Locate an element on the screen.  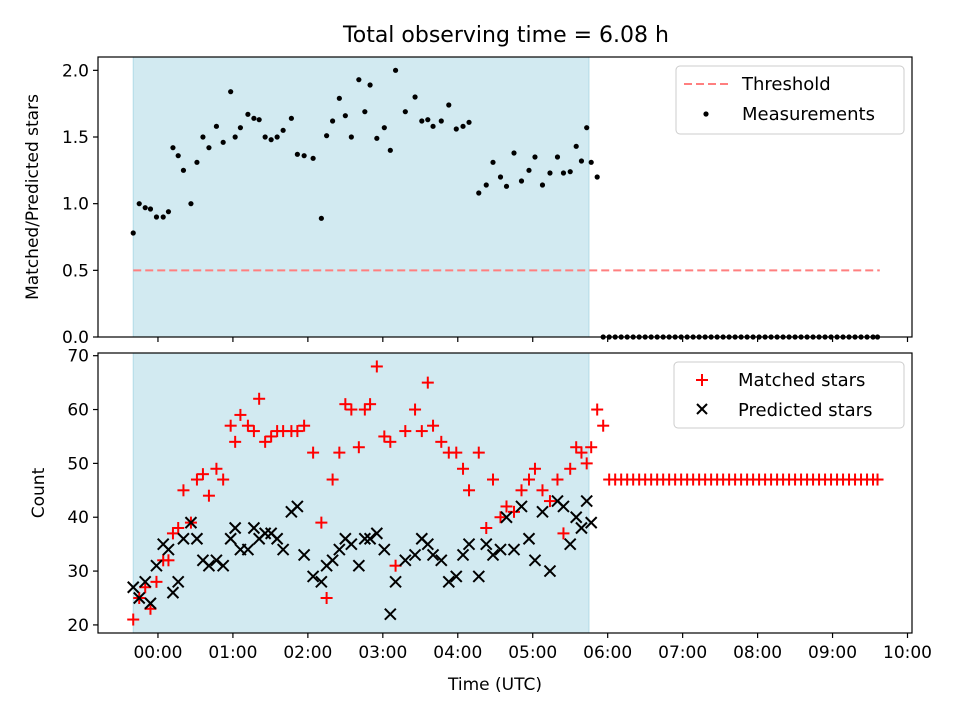
x-tick-label: 00:00 is located at coordinates (157, 653).